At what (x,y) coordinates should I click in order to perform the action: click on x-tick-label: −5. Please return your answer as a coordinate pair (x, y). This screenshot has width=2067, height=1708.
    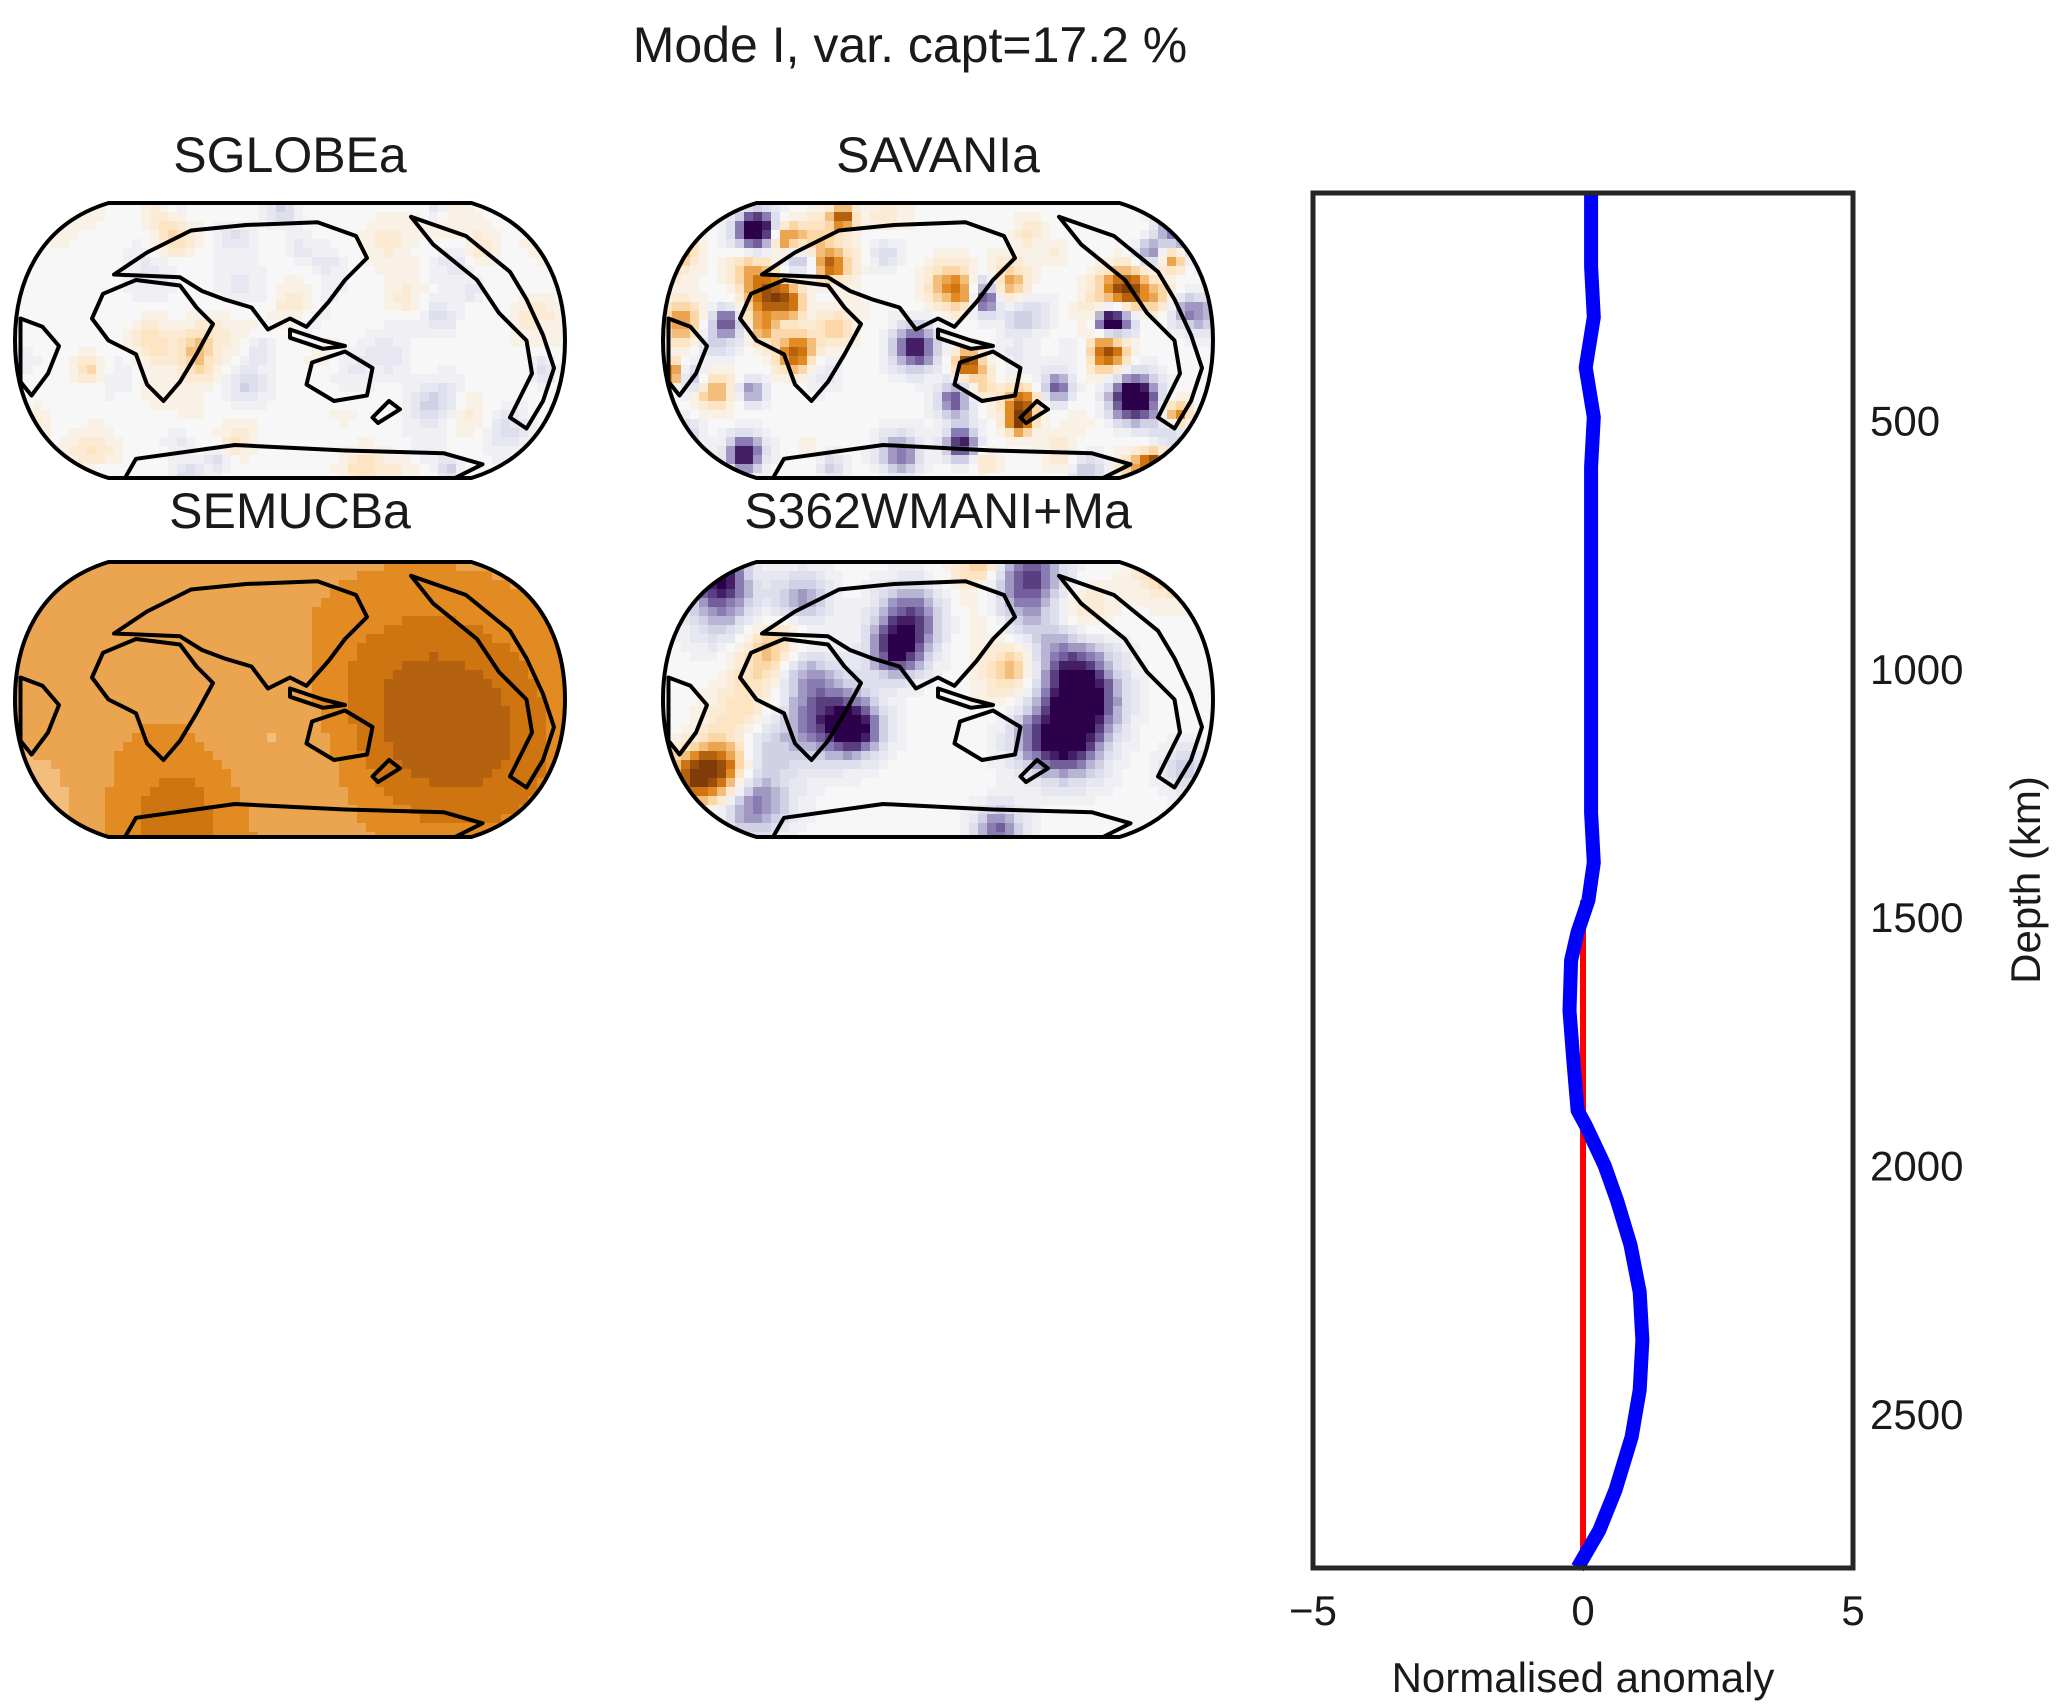
    Looking at the image, I should click on (1313, 1610).